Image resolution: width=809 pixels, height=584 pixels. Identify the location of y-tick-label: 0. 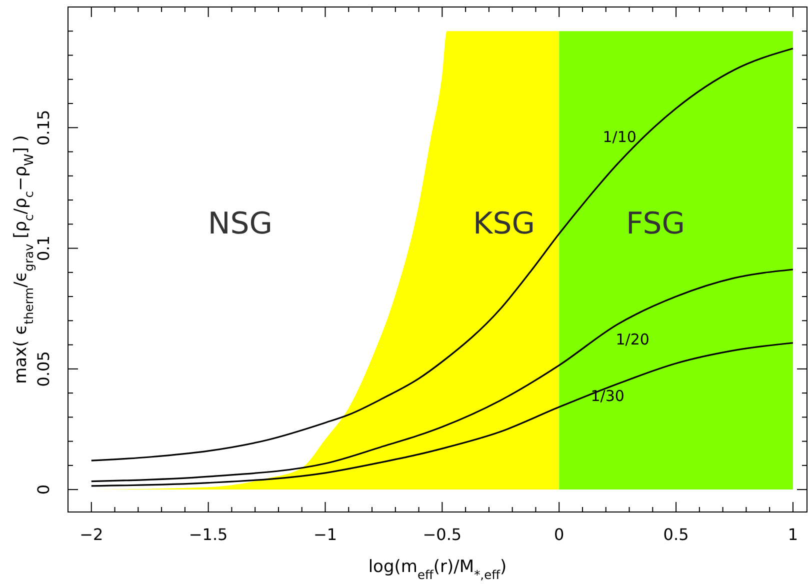
(43, 489).